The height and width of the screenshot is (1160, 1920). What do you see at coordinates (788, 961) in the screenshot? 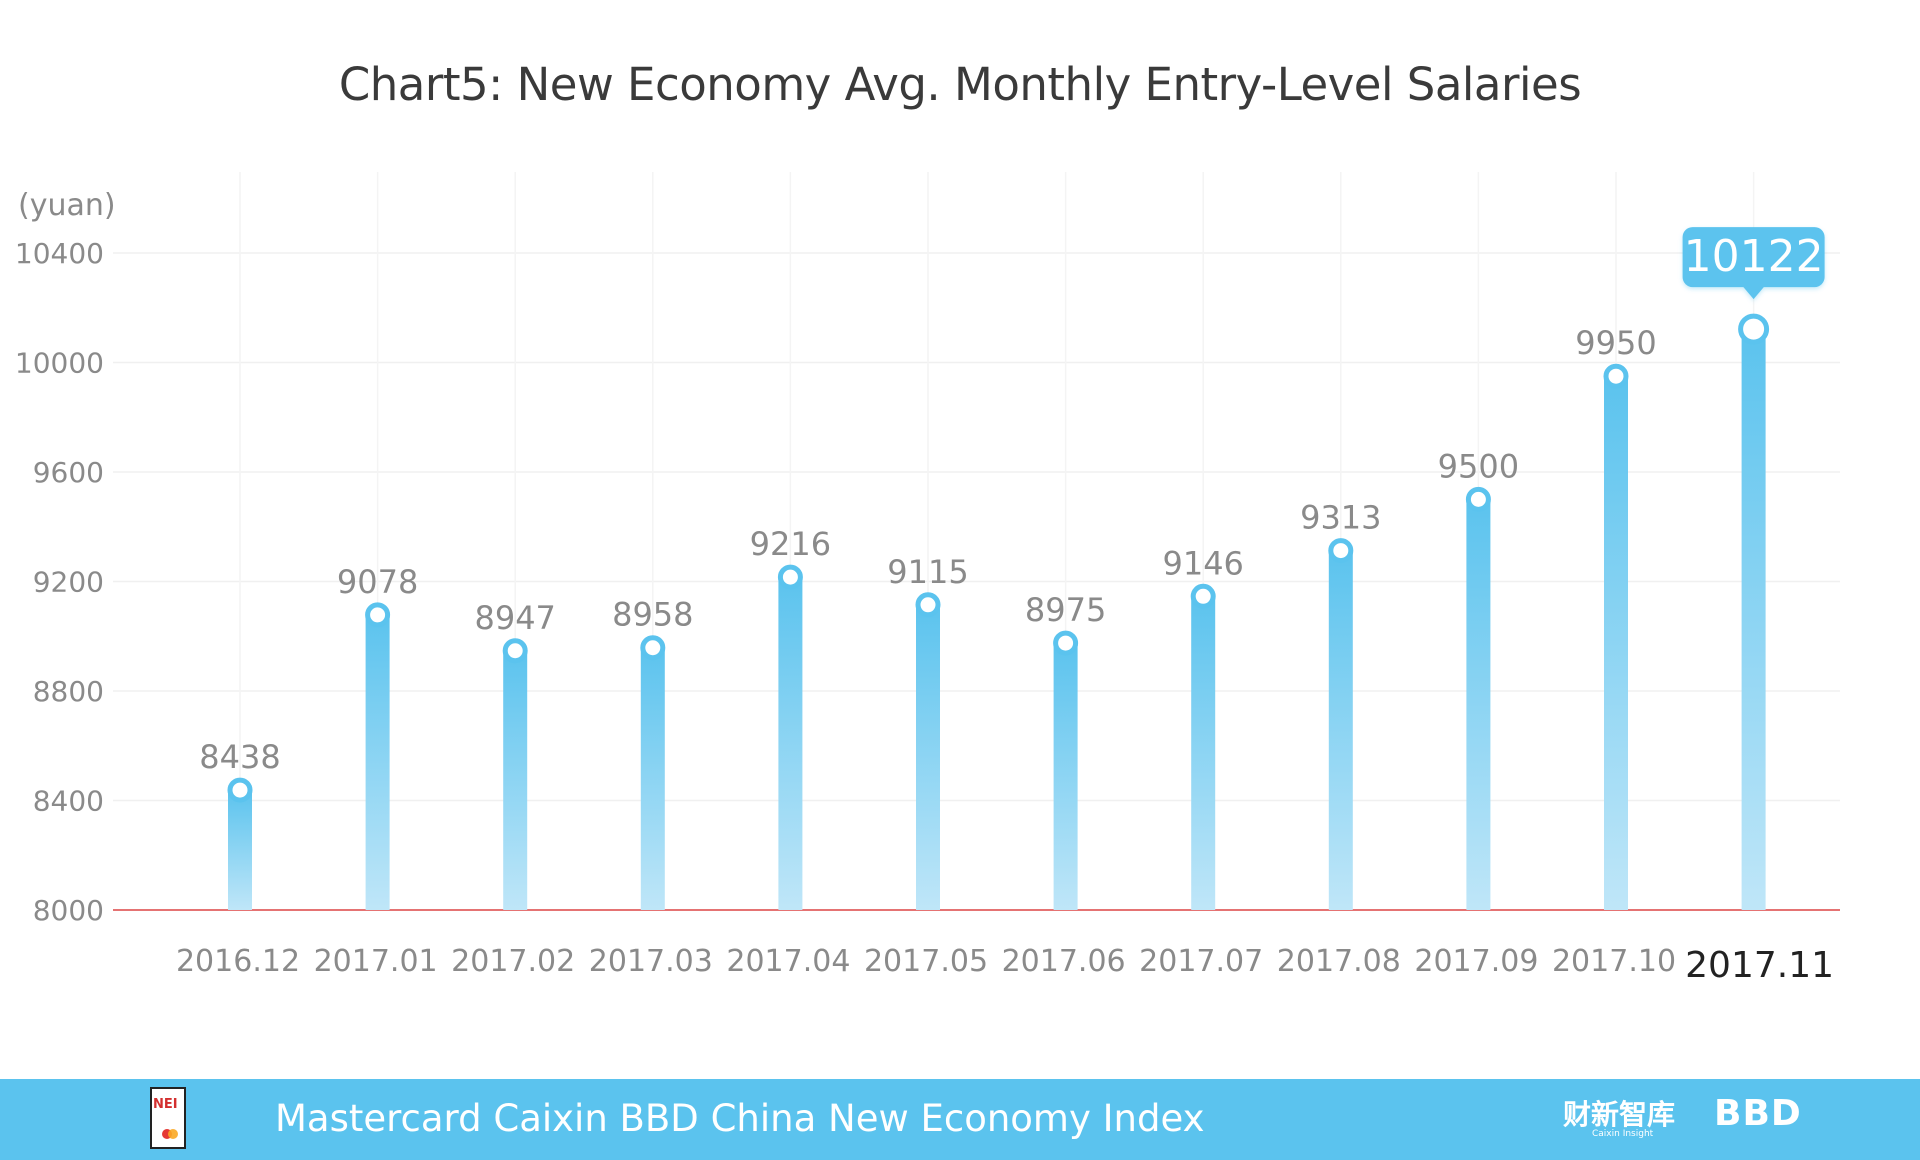
I see `x-tick-label: 2017.04` at bounding box center [788, 961].